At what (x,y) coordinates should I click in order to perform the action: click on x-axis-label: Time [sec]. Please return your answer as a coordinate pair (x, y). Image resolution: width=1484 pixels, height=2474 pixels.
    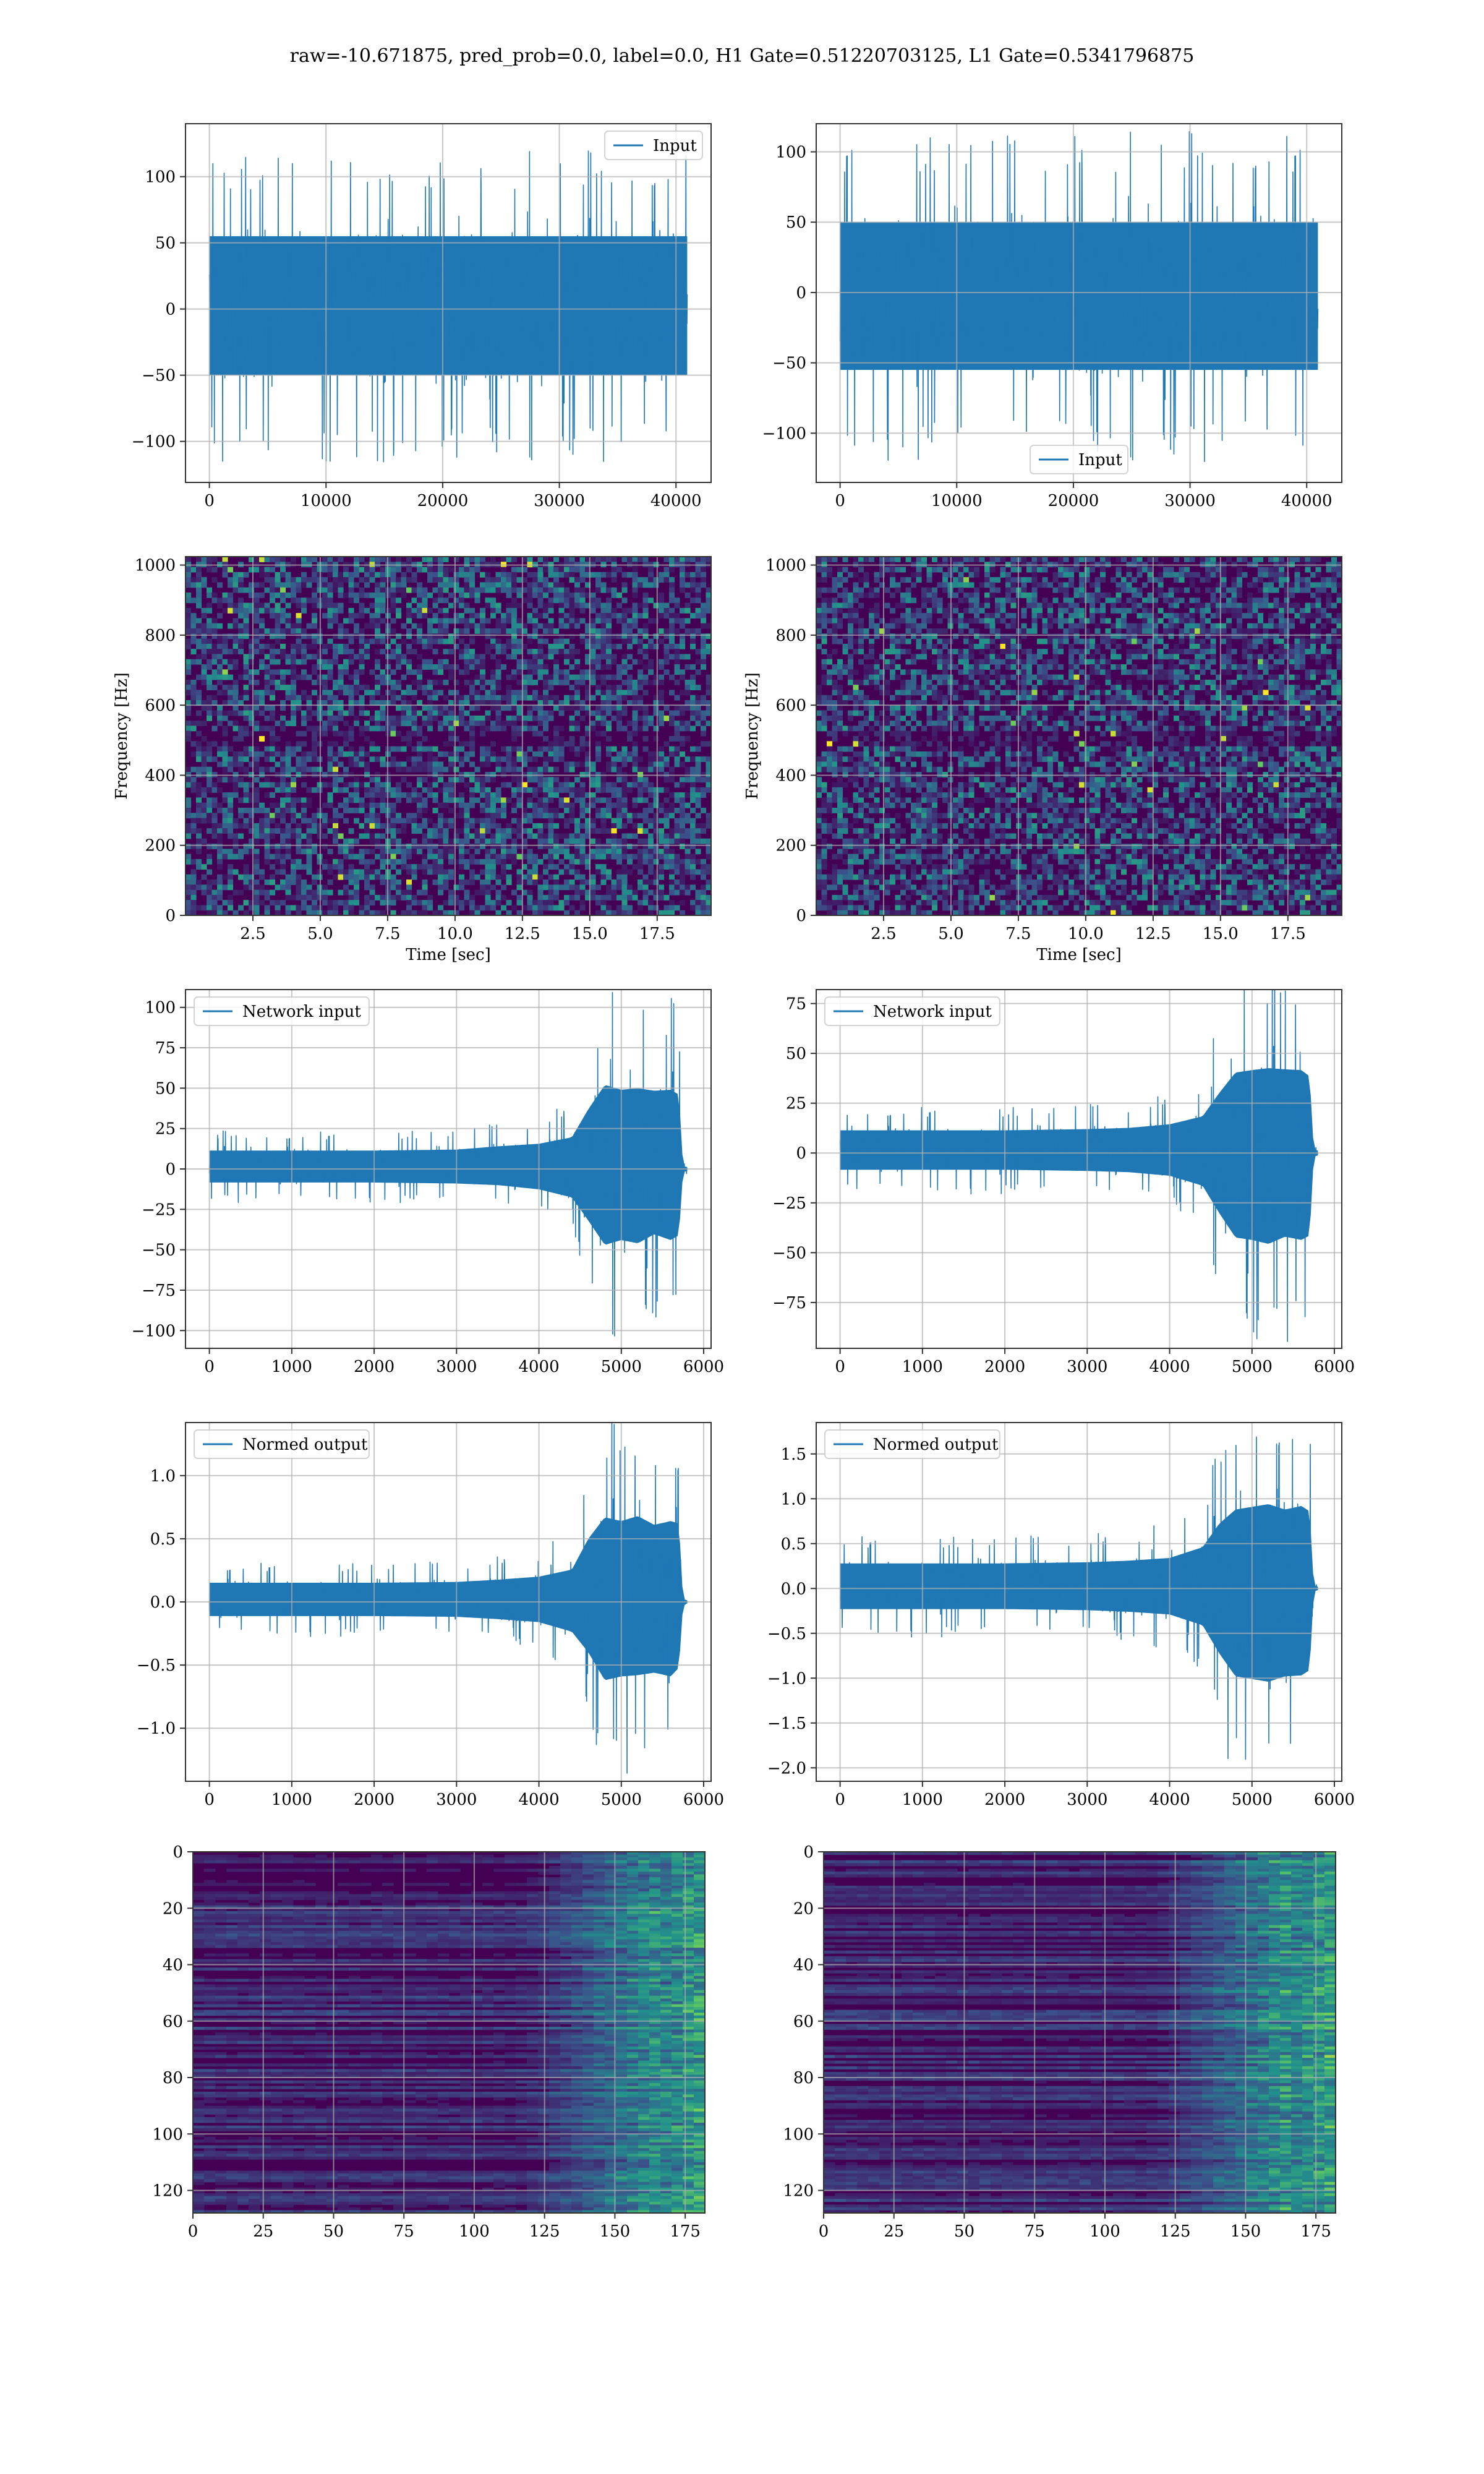
    Looking at the image, I should click on (448, 955).